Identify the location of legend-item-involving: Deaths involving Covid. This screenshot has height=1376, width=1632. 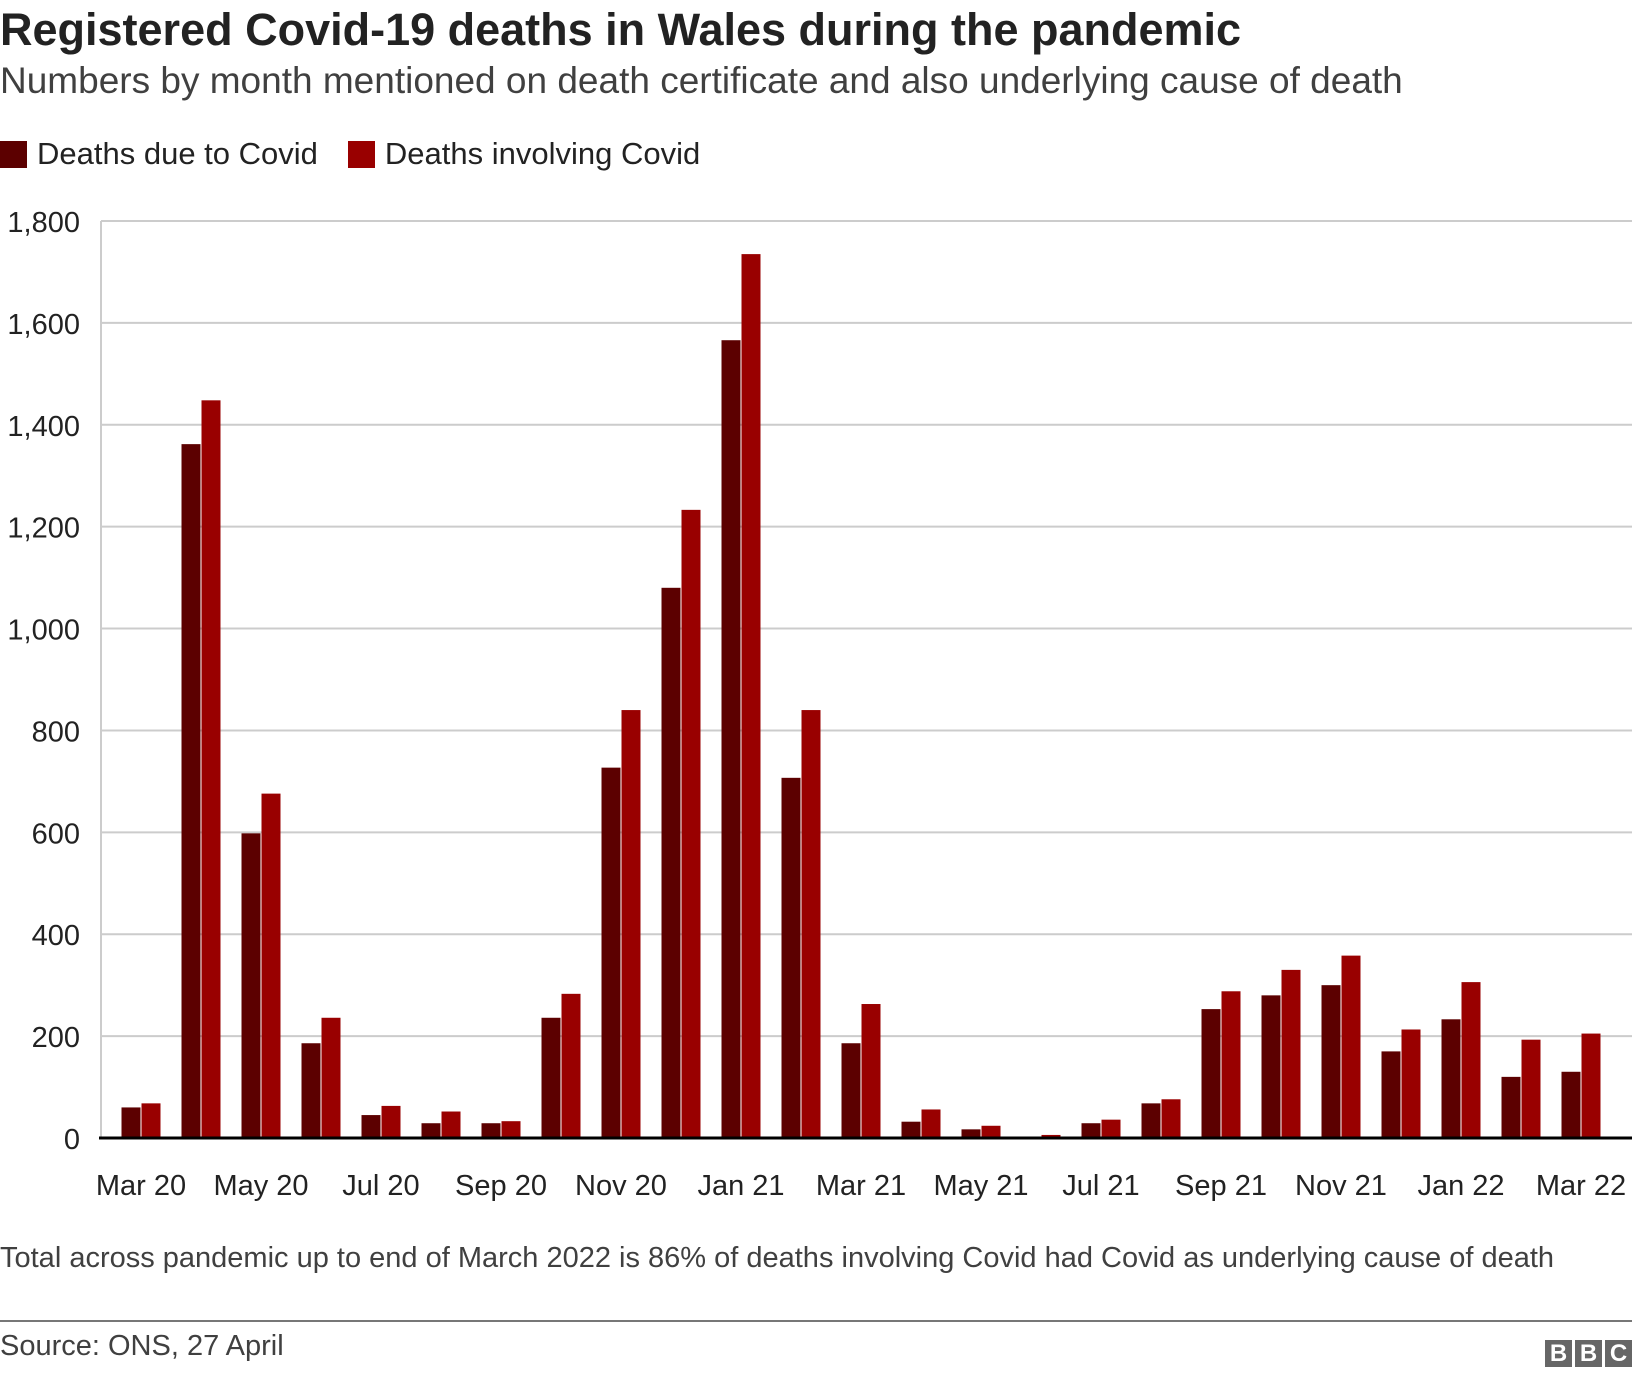
(524, 154).